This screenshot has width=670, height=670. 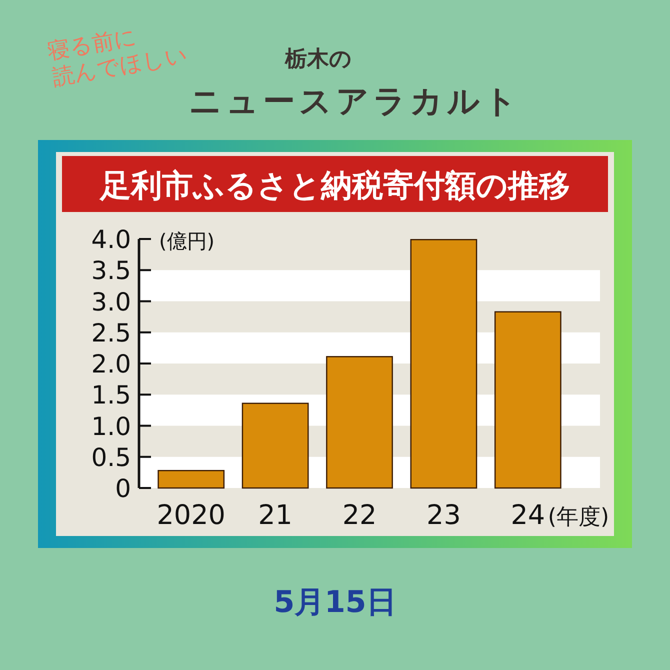 I want to click on x-axis-title: (年度), so click(x=579, y=517).